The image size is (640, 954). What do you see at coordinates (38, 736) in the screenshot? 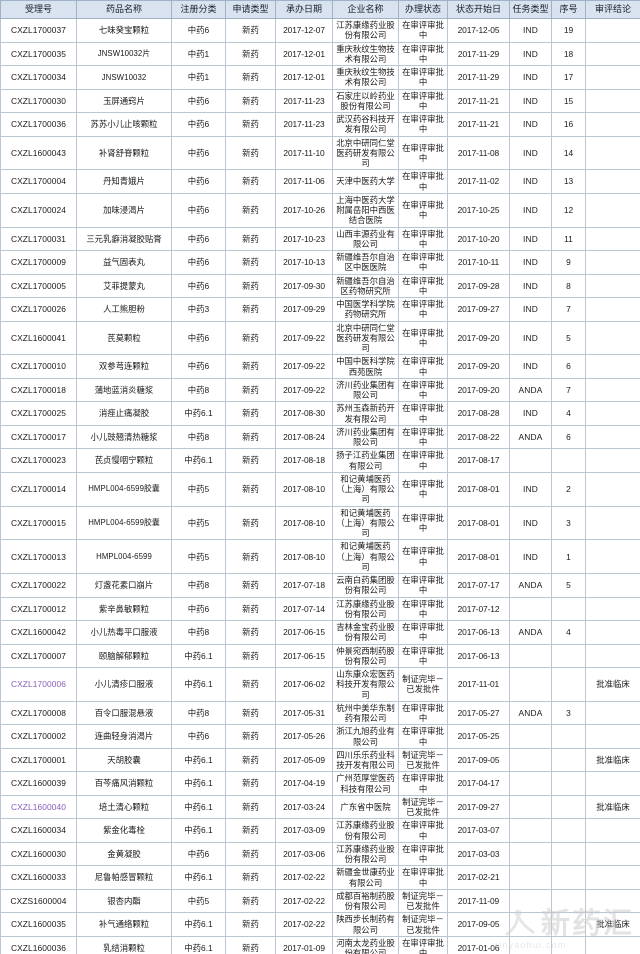
I see `cell-accept-no: CXZL1700002` at bounding box center [38, 736].